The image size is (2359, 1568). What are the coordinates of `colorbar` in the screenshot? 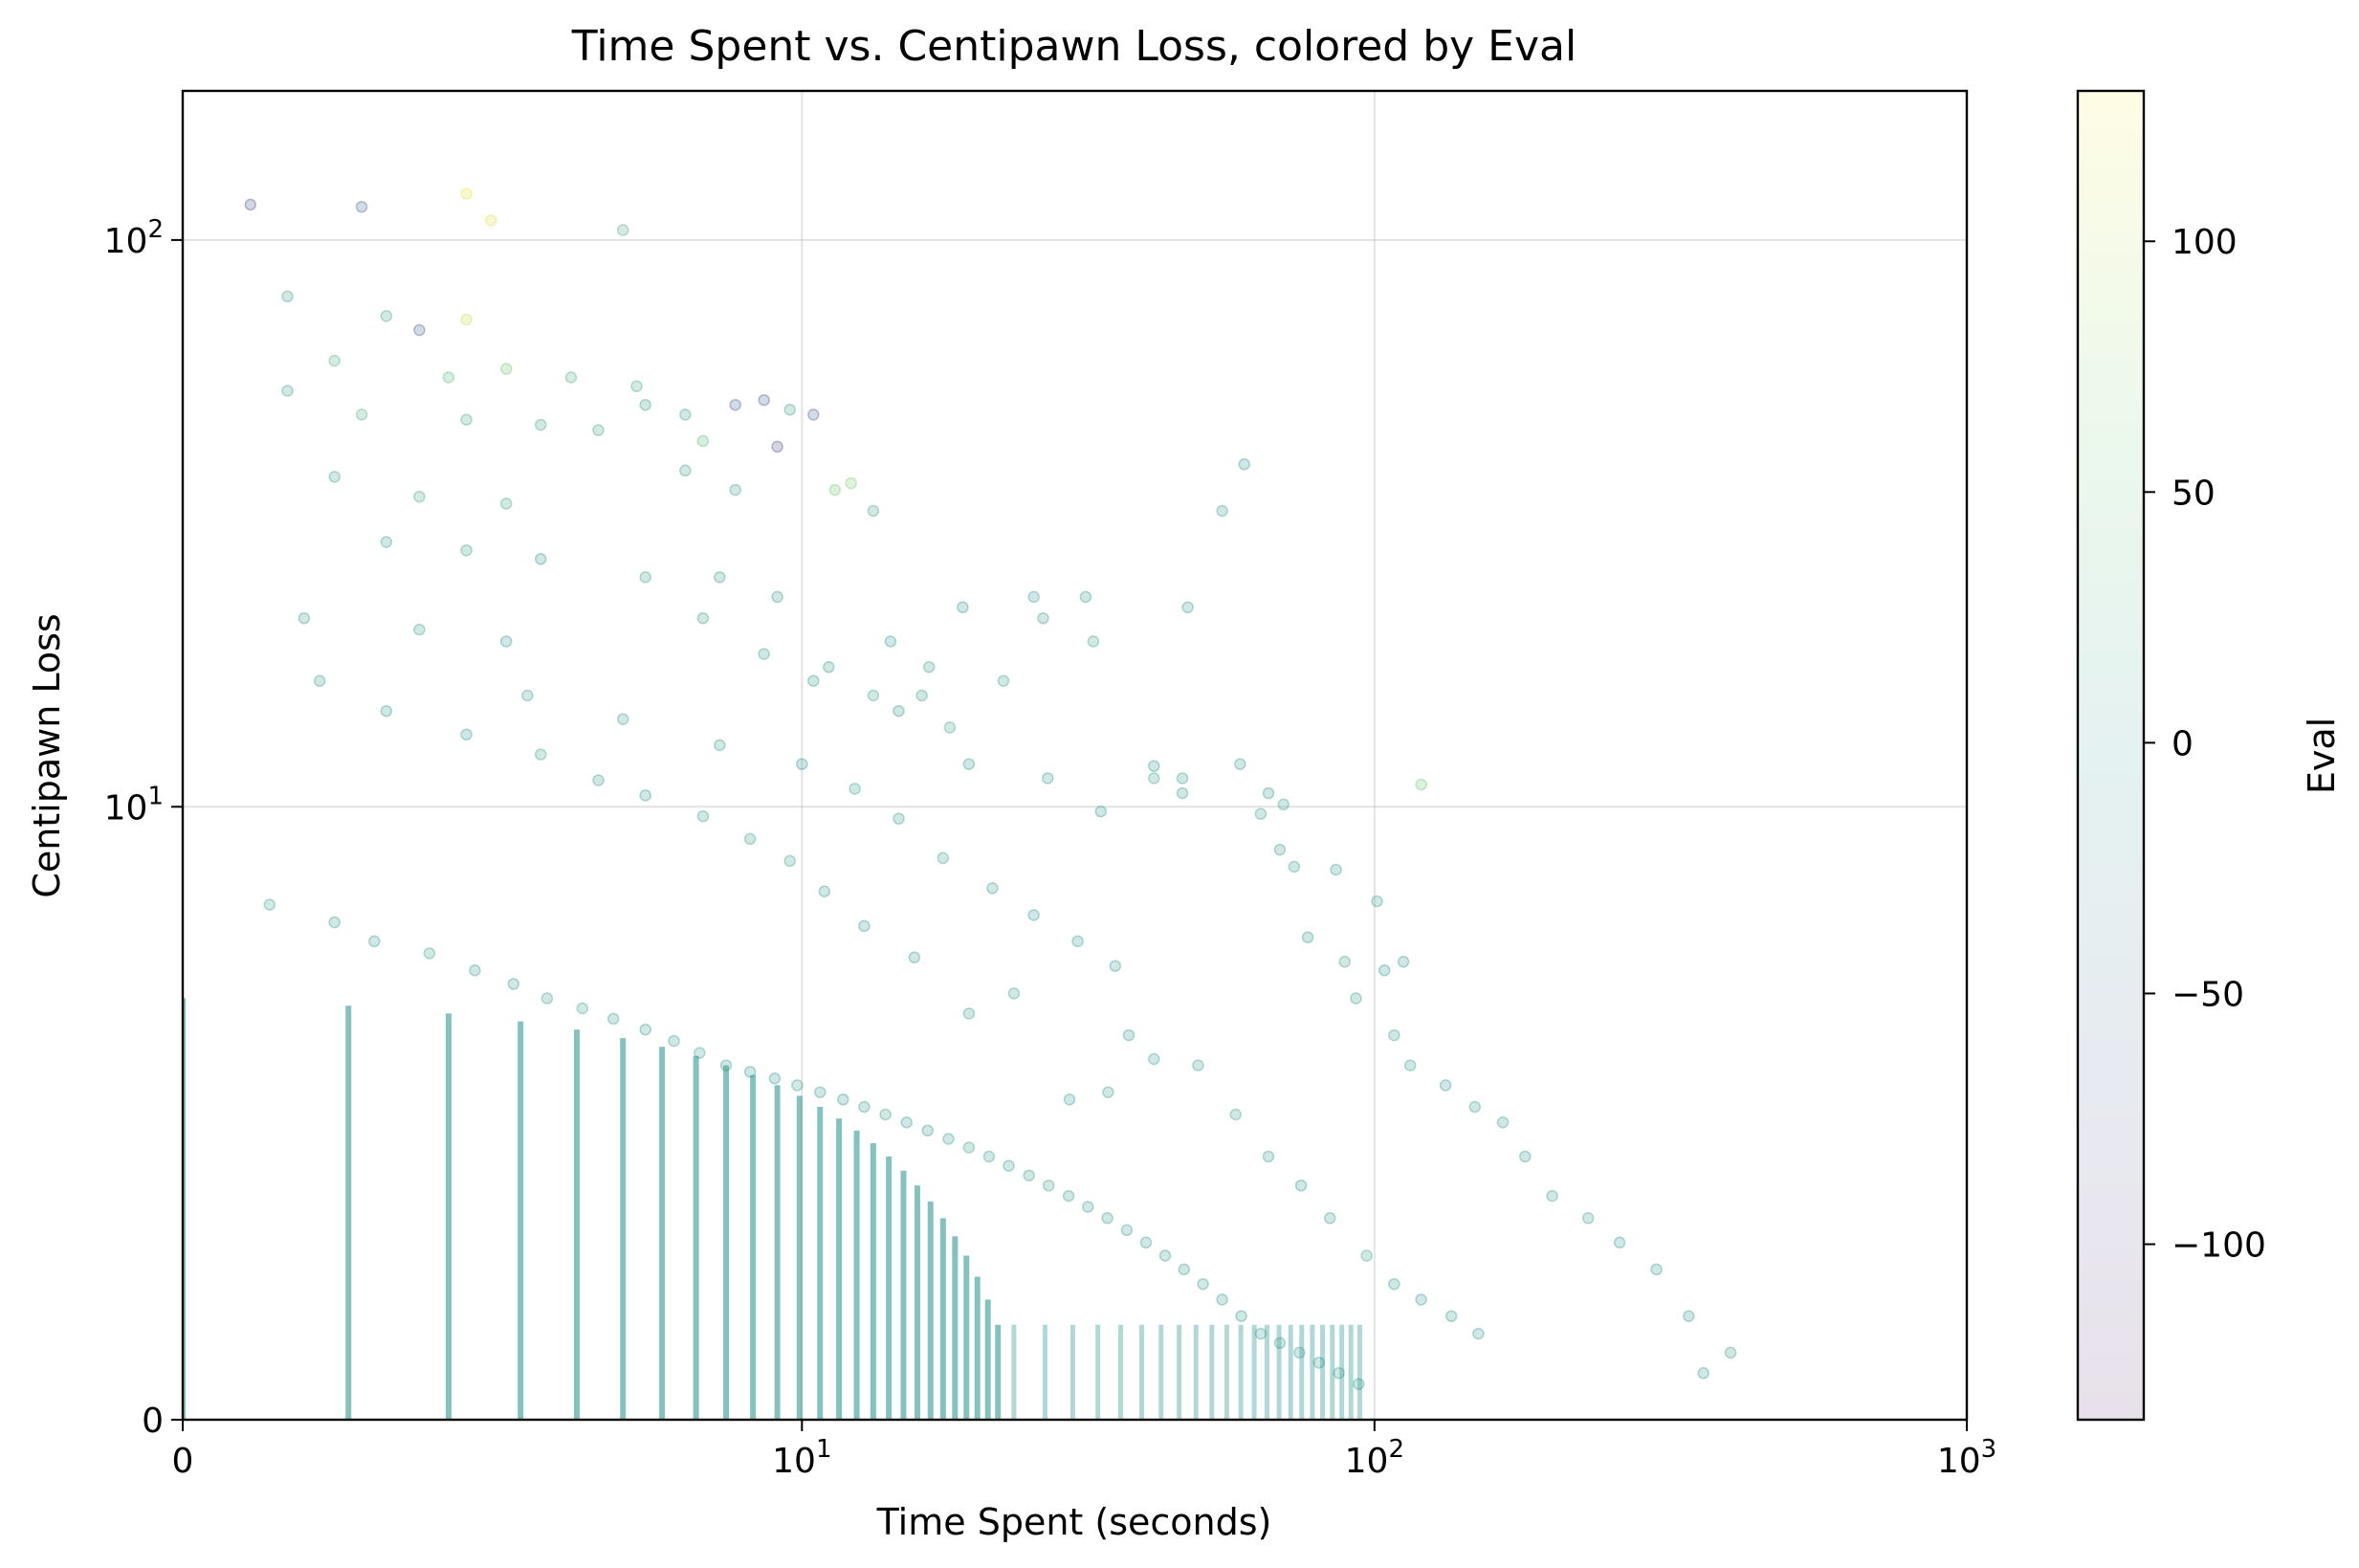 It's located at (2111, 755).